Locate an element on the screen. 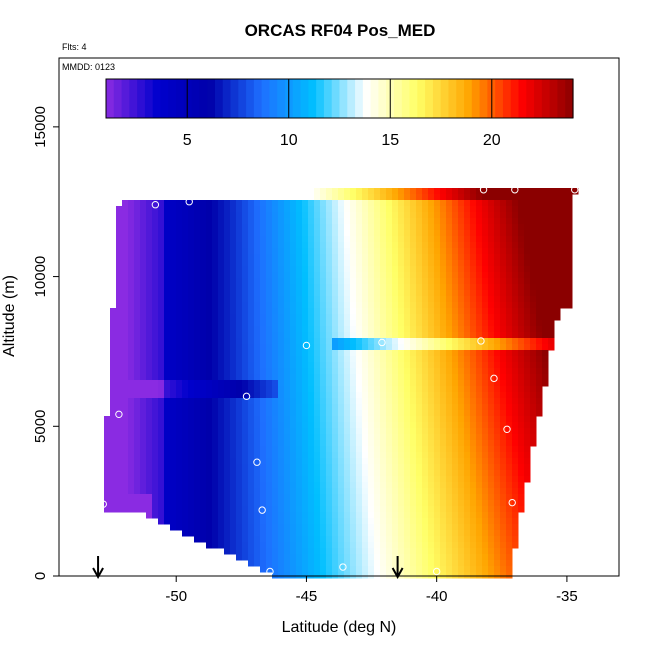 Image resolution: width=650 pixels, height=650 pixels. colorbar-frame is located at coordinates (339, 98).